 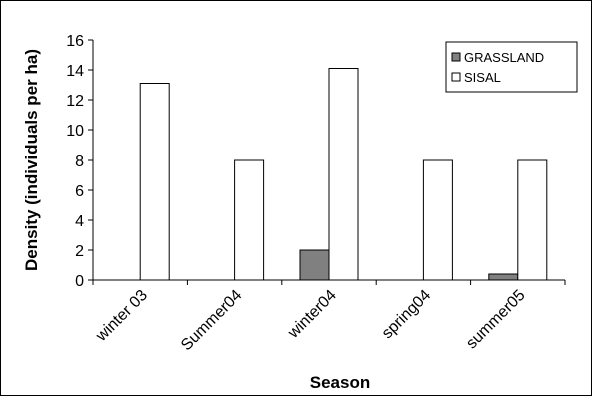 What do you see at coordinates (79, 251) in the screenshot?
I see `y-tick-label: 2` at bounding box center [79, 251].